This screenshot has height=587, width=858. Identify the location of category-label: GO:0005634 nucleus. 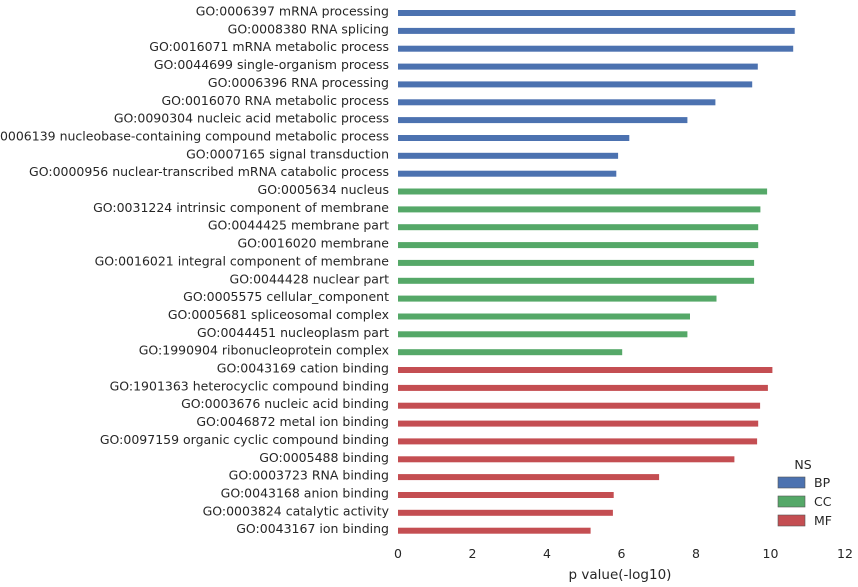
(323, 189).